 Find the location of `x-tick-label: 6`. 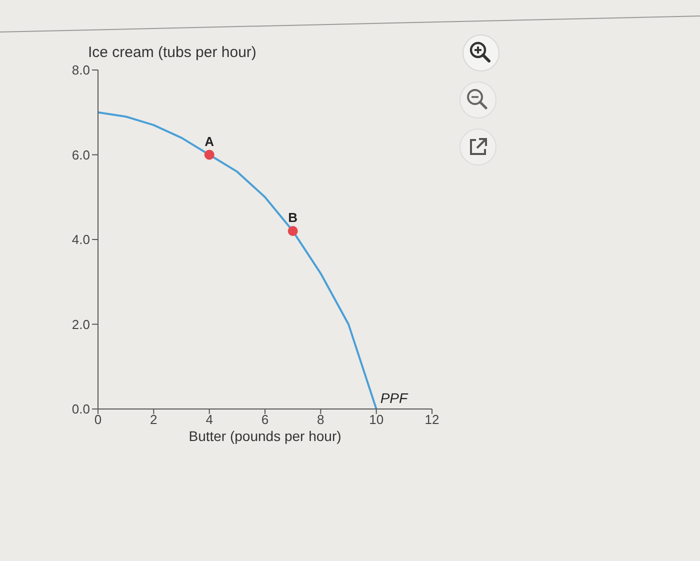

x-tick-label: 6 is located at coordinates (265, 420).